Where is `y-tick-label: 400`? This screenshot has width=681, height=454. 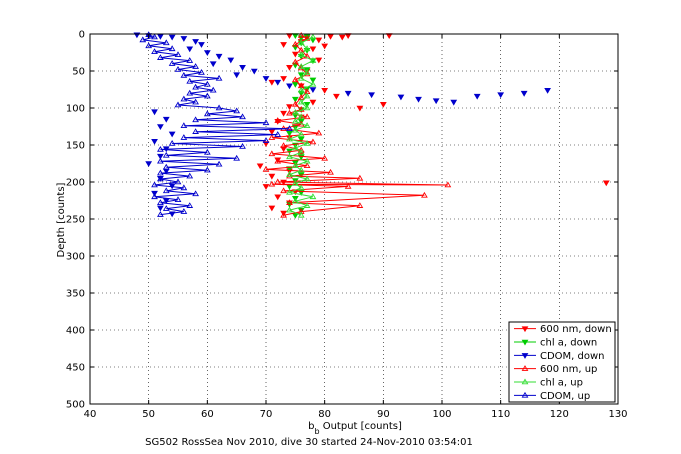
y-tick-label: 400 is located at coordinates (75, 331).